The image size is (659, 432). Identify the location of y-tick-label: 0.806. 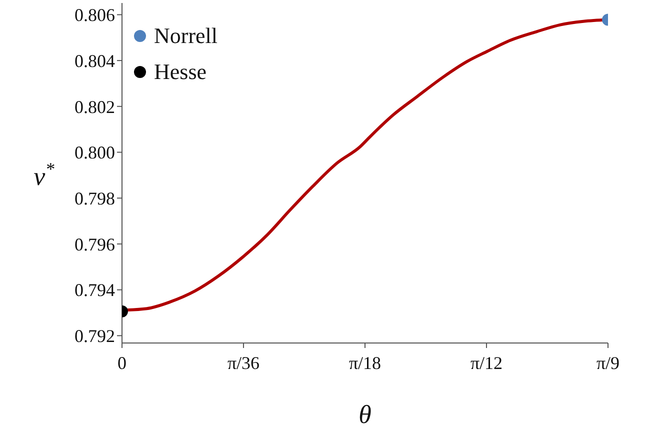
(94, 15).